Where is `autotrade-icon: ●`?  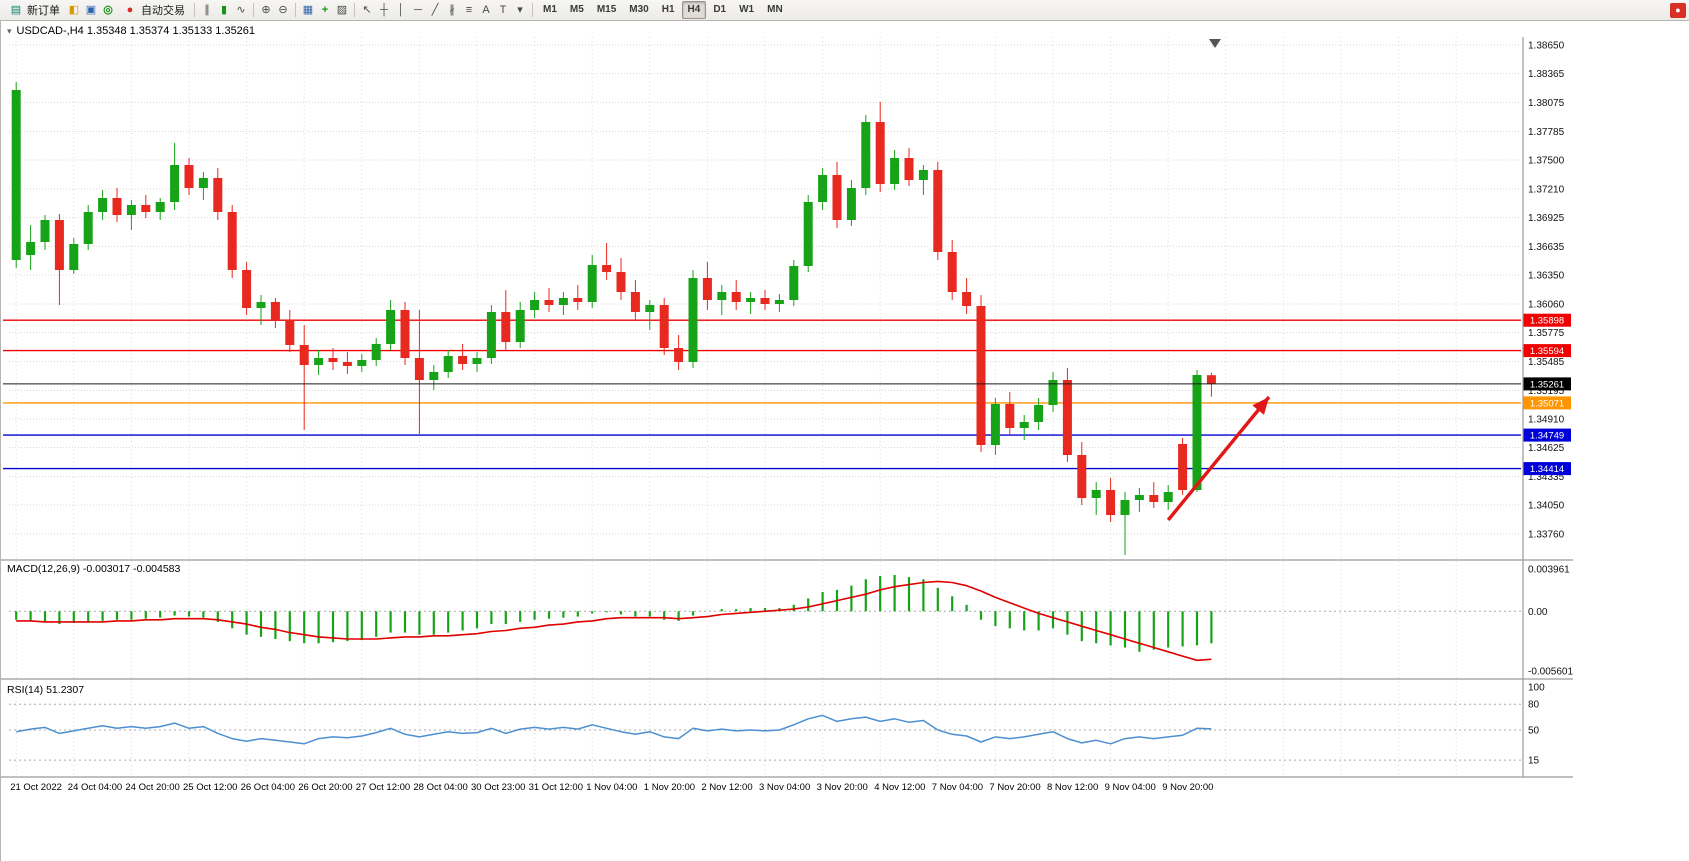
autotrade-icon: ● is located at coordinates (130, 9).